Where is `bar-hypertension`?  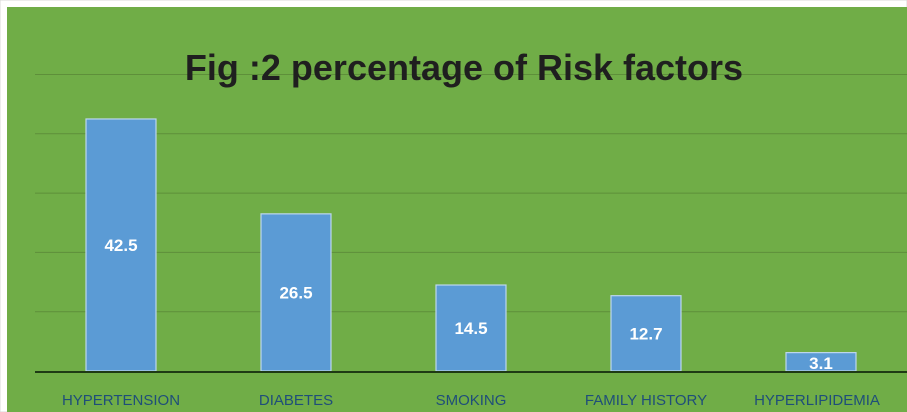 bar-hypertension is located at coordinates (121, 245).